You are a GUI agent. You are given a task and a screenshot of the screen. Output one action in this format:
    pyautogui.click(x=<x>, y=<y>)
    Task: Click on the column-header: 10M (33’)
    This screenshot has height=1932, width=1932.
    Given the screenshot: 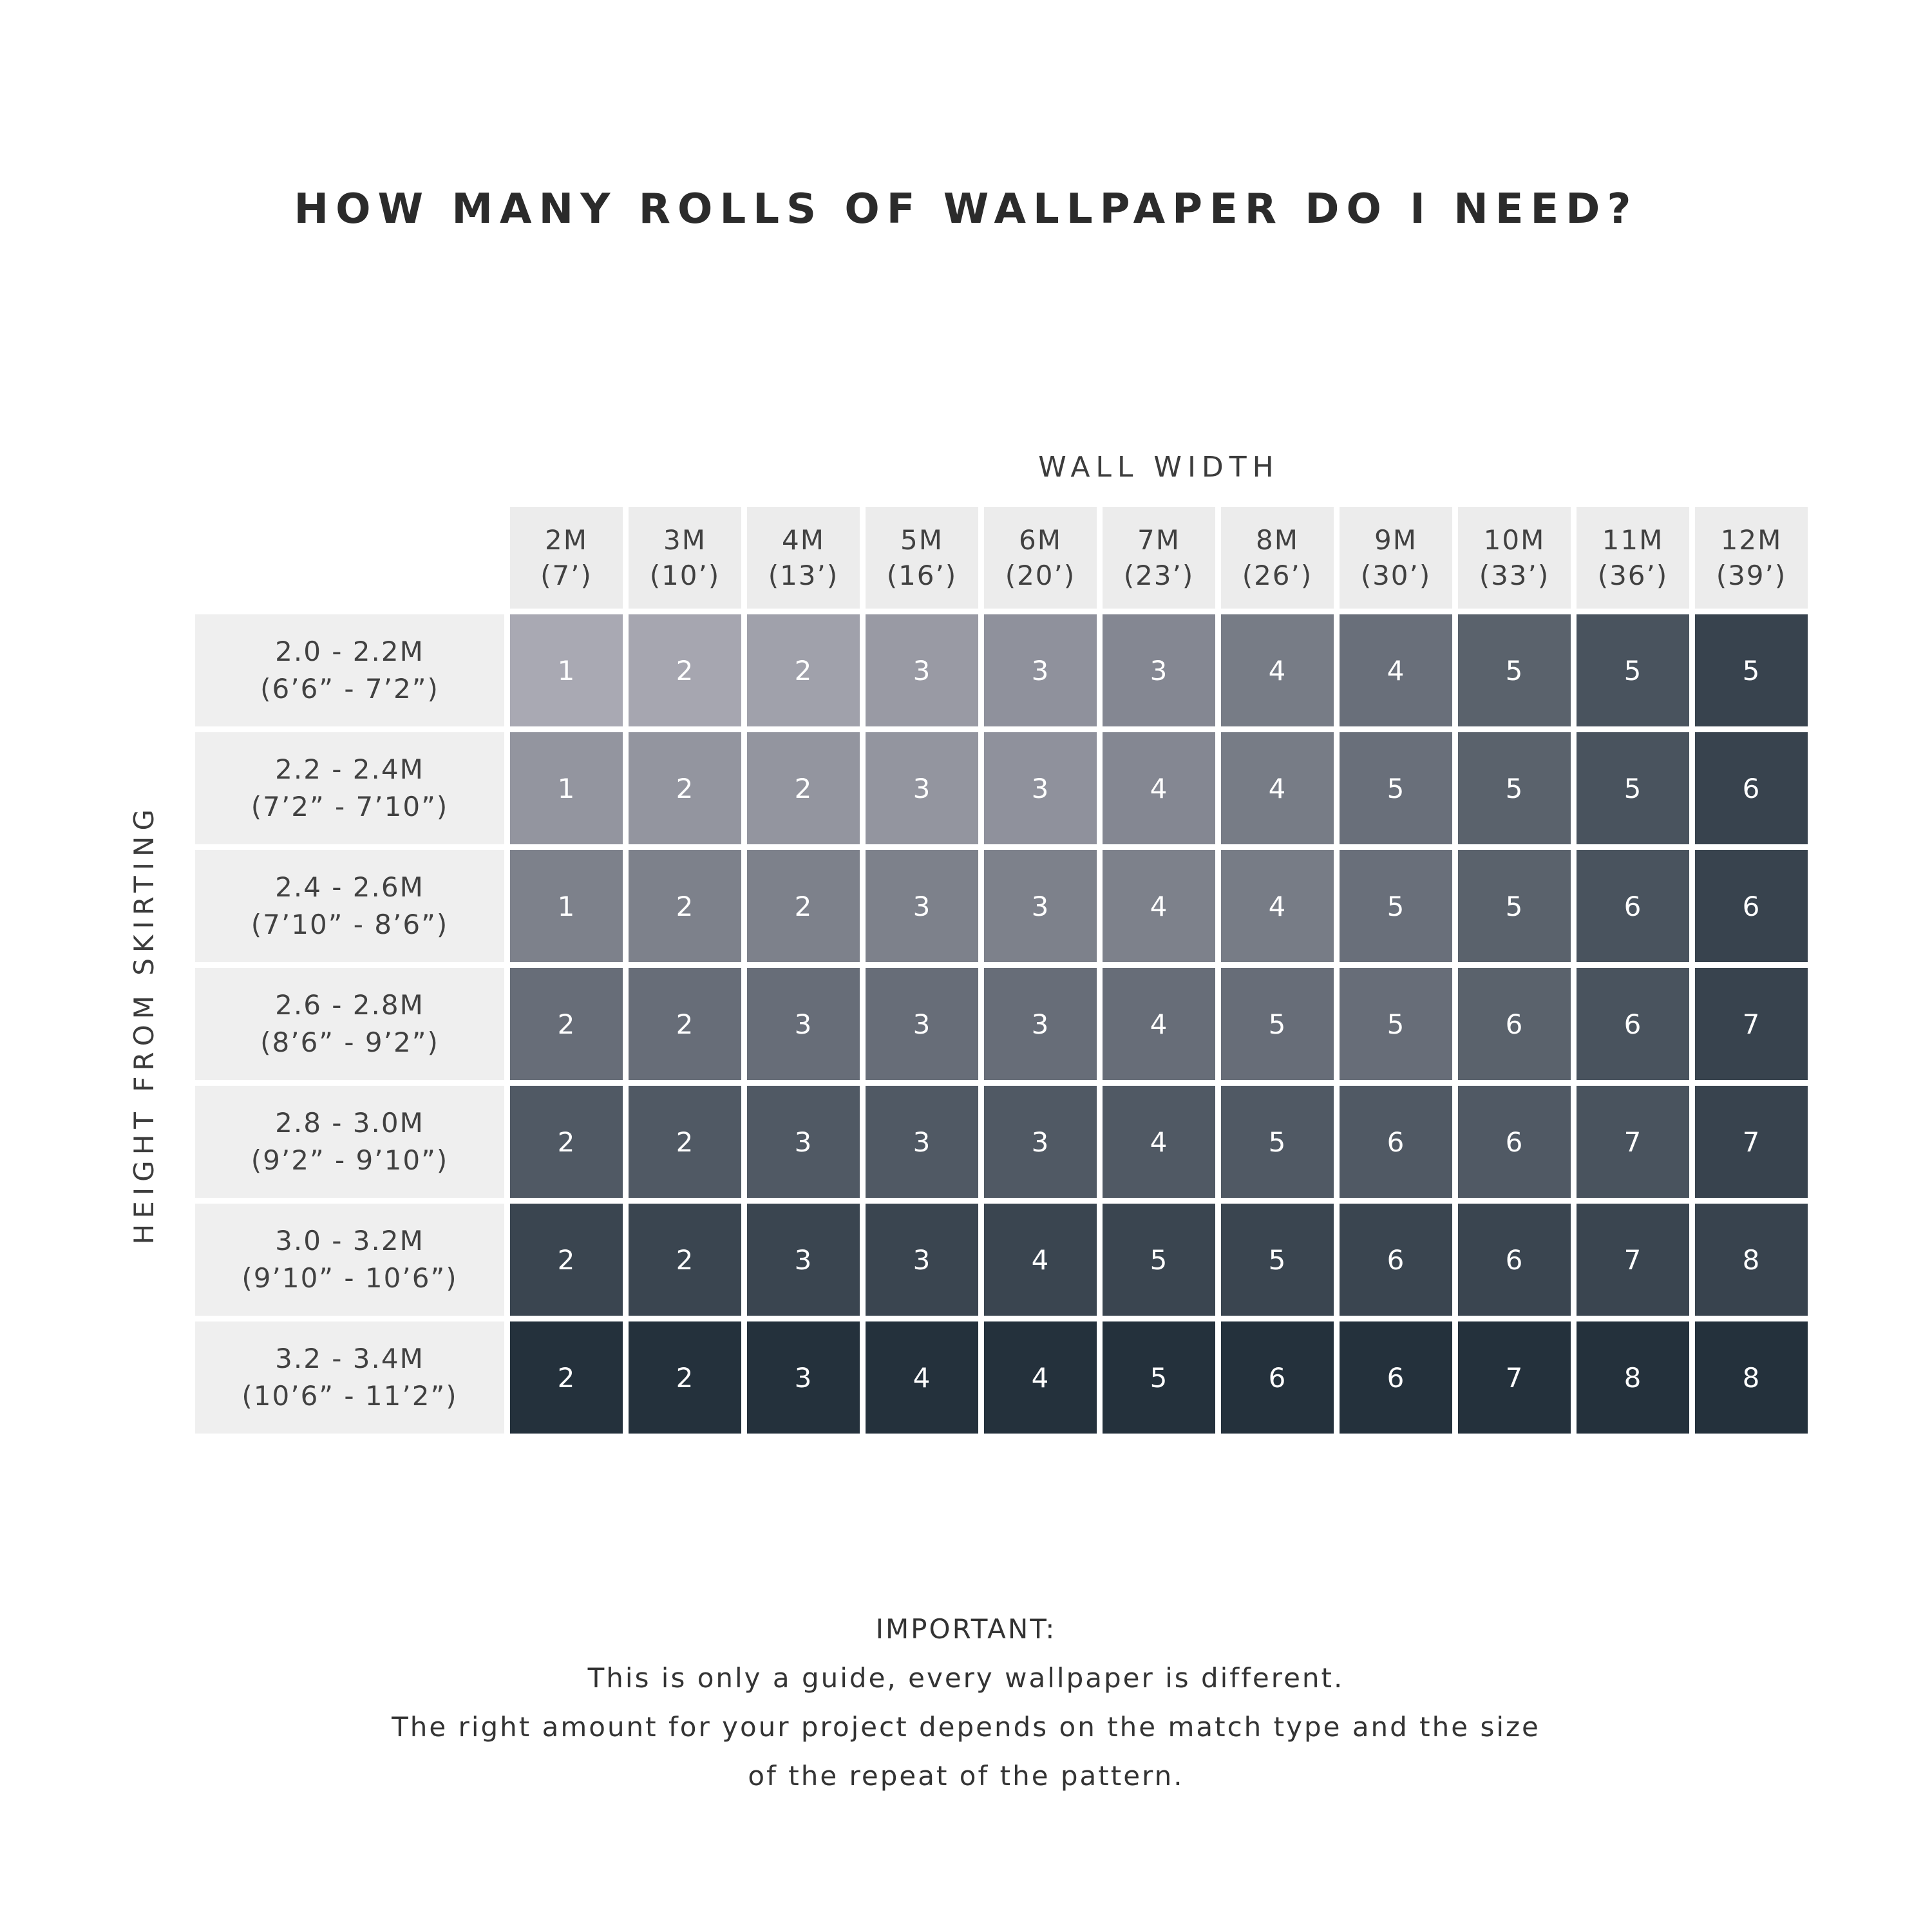 What is the action you would take?
    pyautogui.click(x=1514, y=558)
    